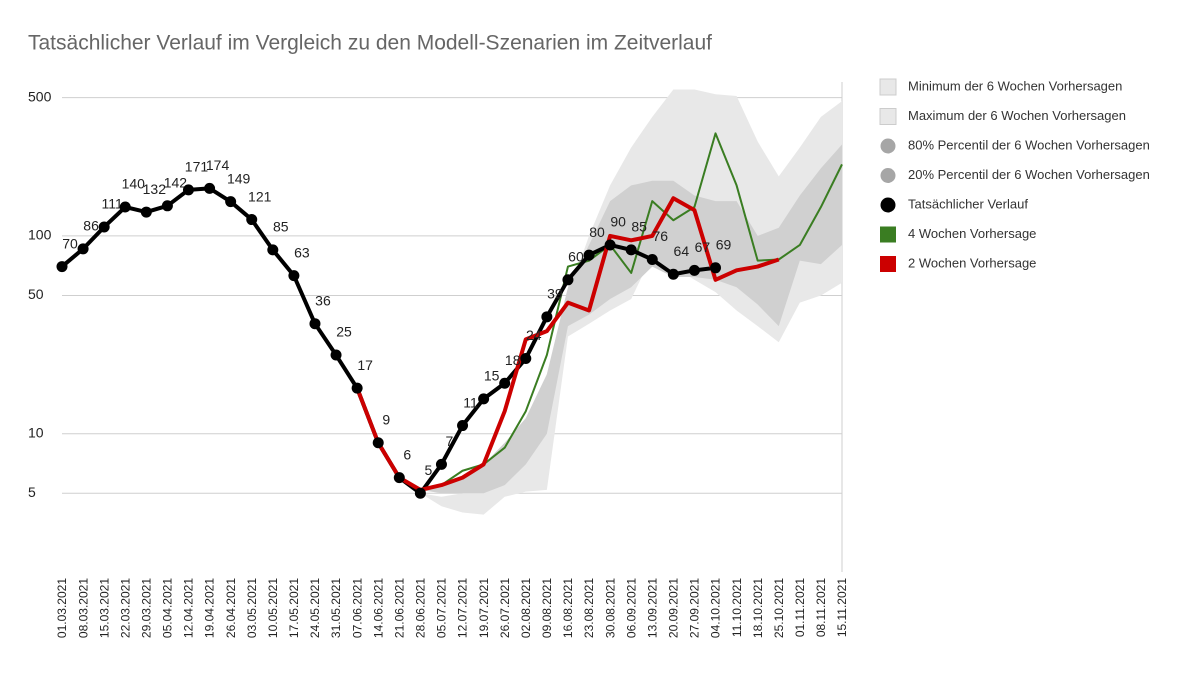  I want to click on x-tick-label: 16.08.2021, so click(568, 608).